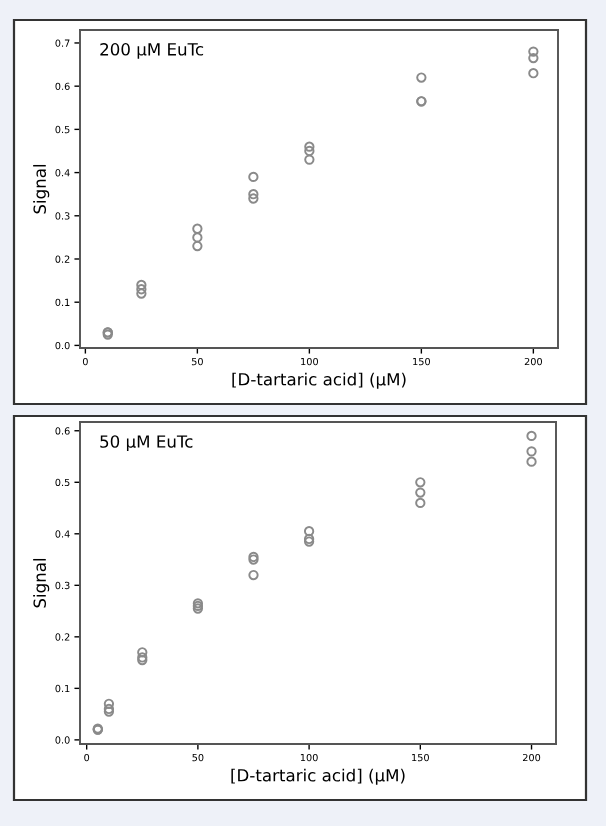  I want to click on text: 50 μM EuTc, so click(146, 443).